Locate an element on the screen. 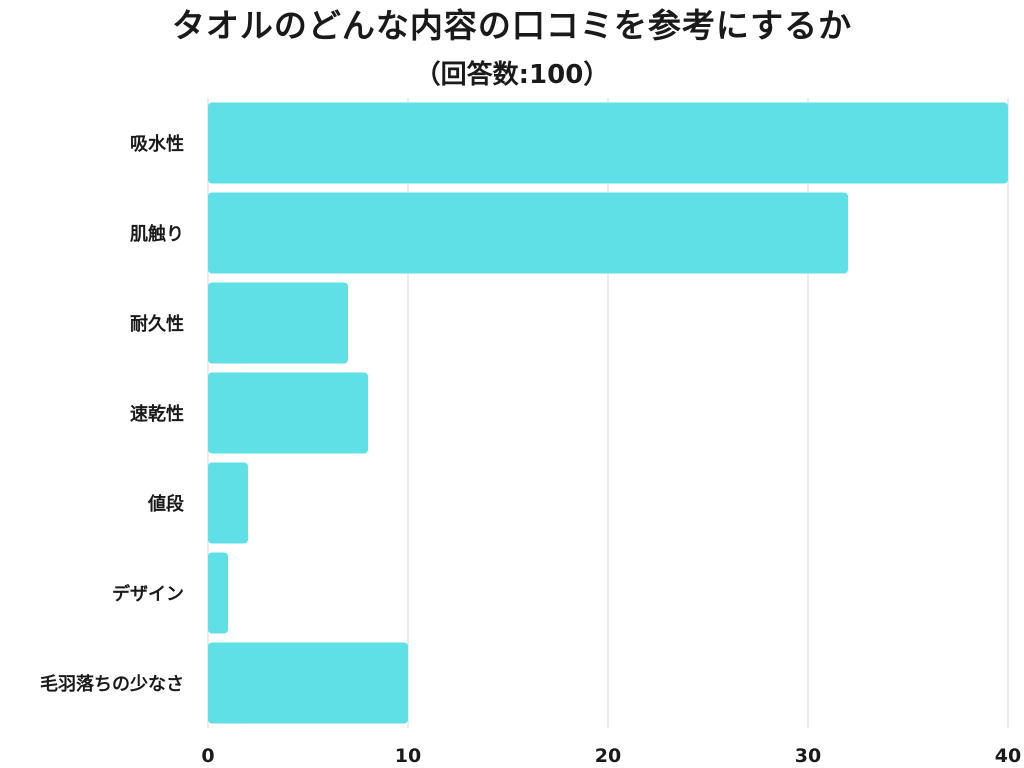 The height and width of the screenshot is (768, 1024). category-label: 吸水性 is located at coordinates (157, 144).